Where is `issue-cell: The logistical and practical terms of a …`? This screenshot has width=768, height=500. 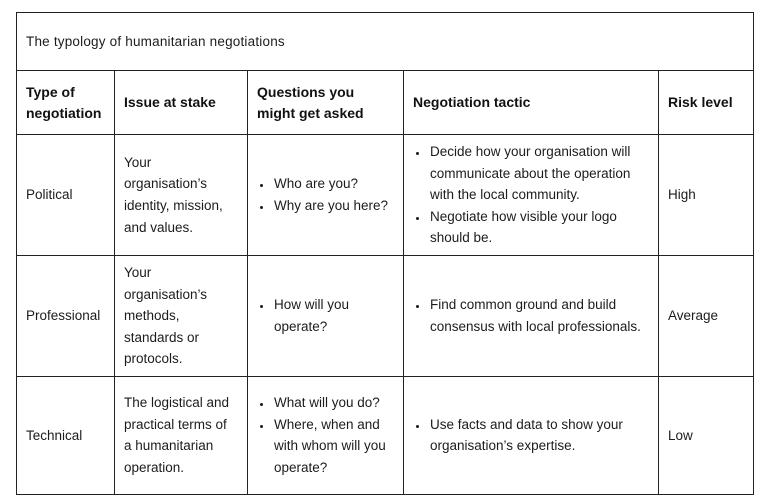 issue-cell: The logistical and practical terms of a … is located at coordinates (181, 435).